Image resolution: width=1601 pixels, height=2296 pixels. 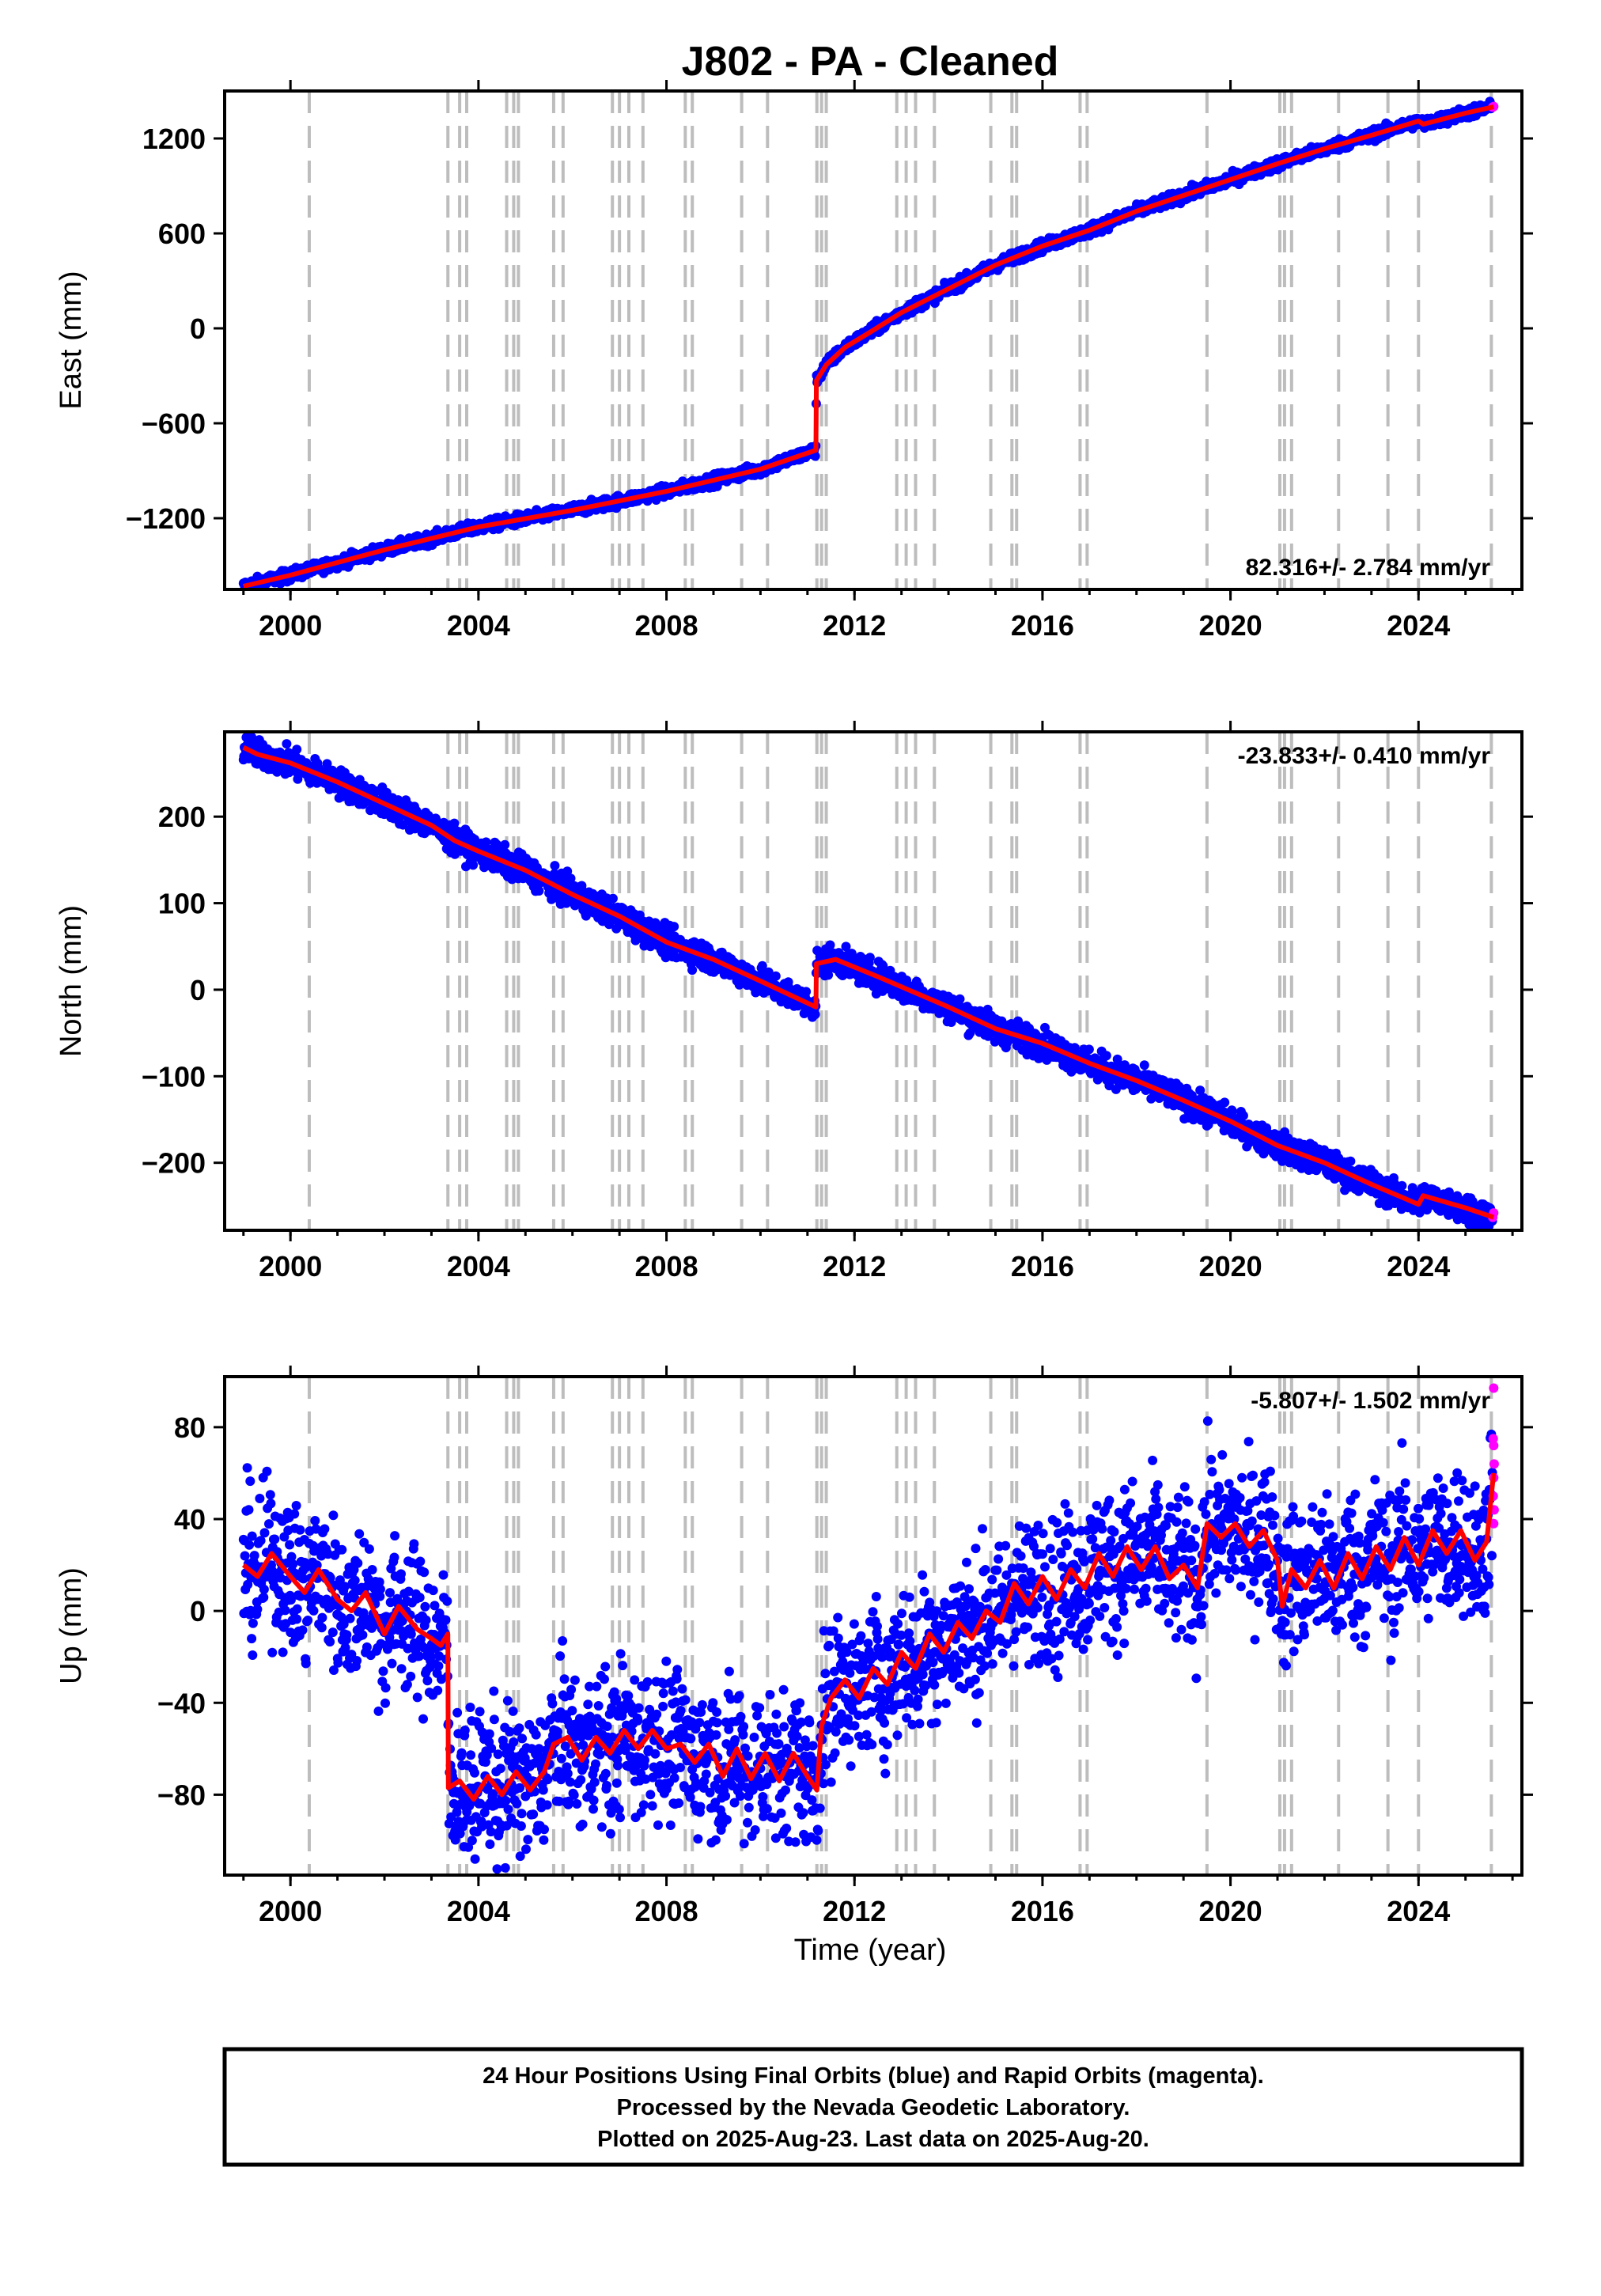 I want to click on east-y-axis-label: East (mm), so click(x=71, y=340).